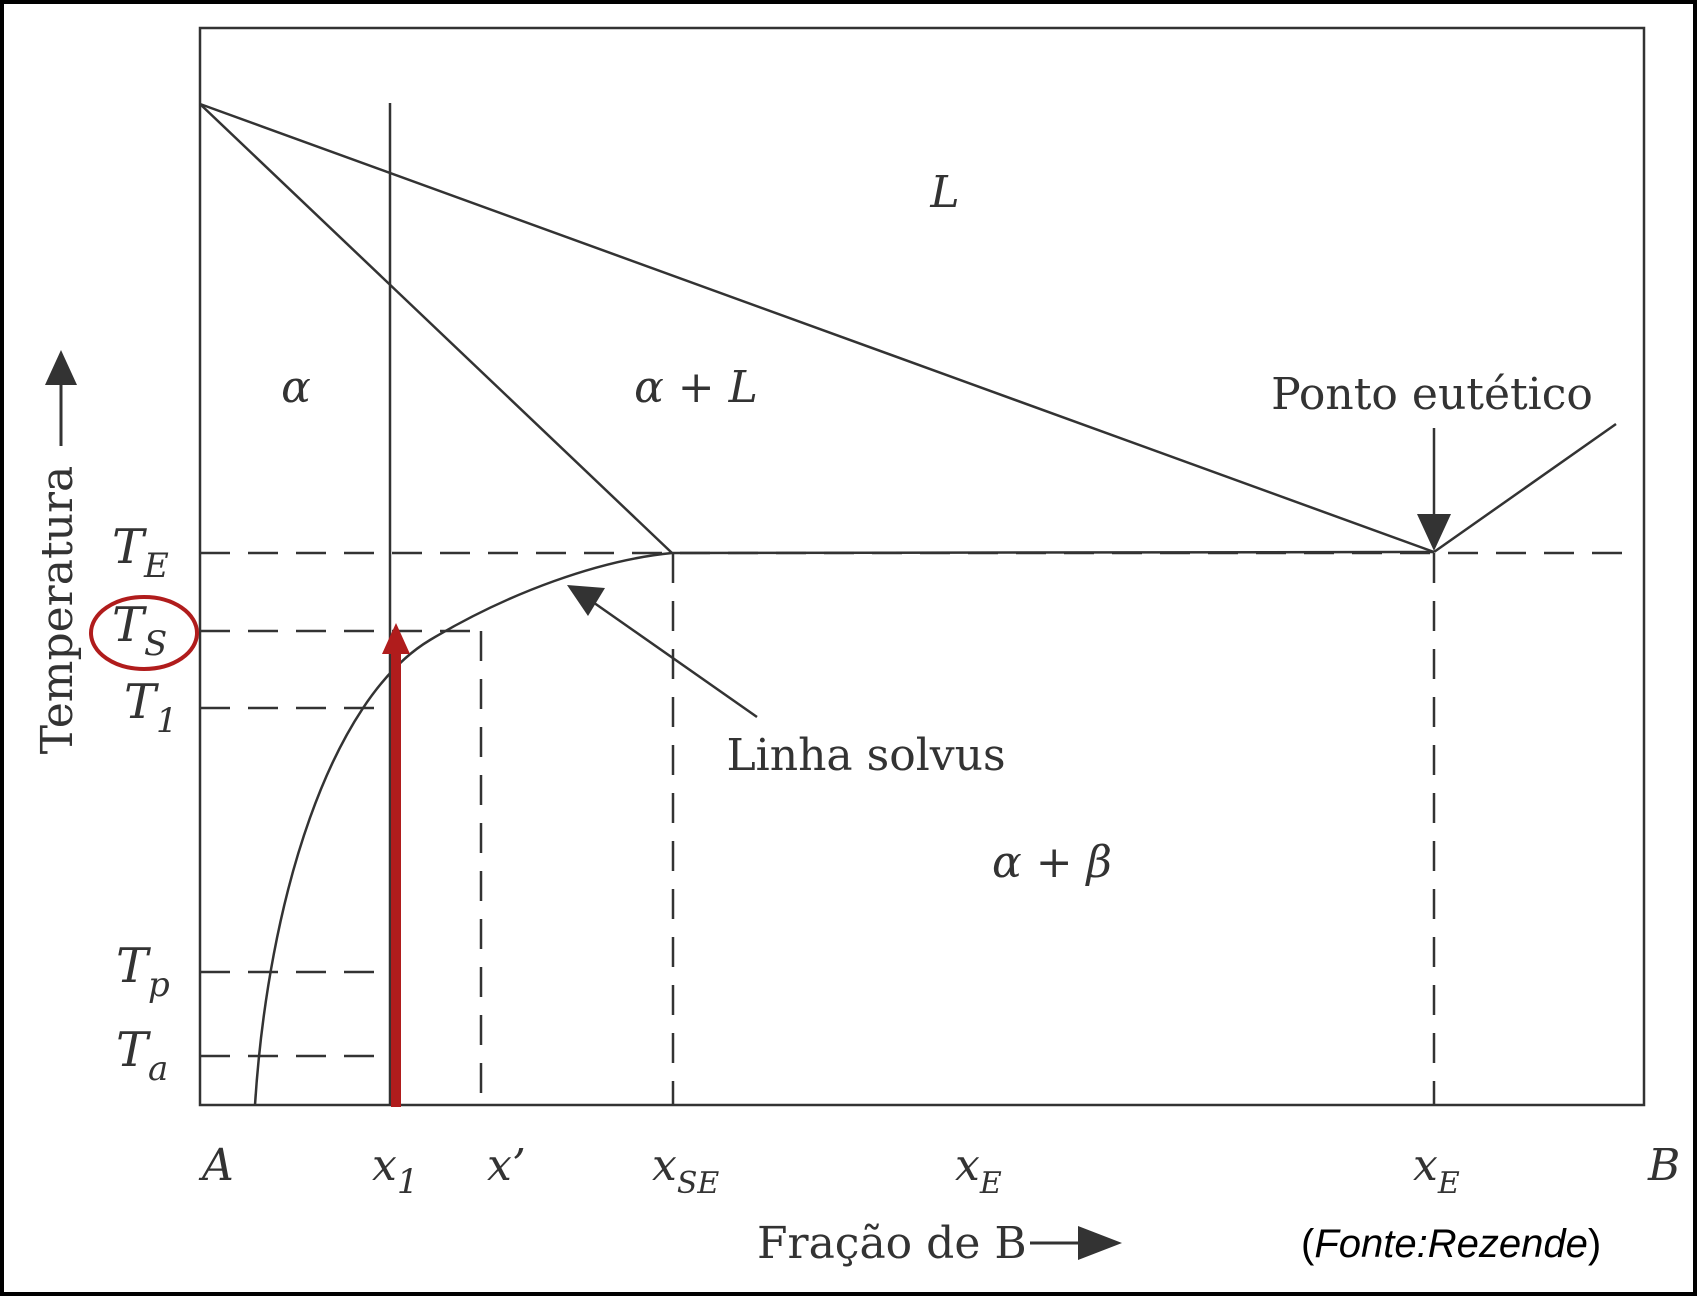 Image resolution: width=1697 pixels, height=1301 pixels. I want to click on x-axis-arrow-head, so click(1100, 1243).